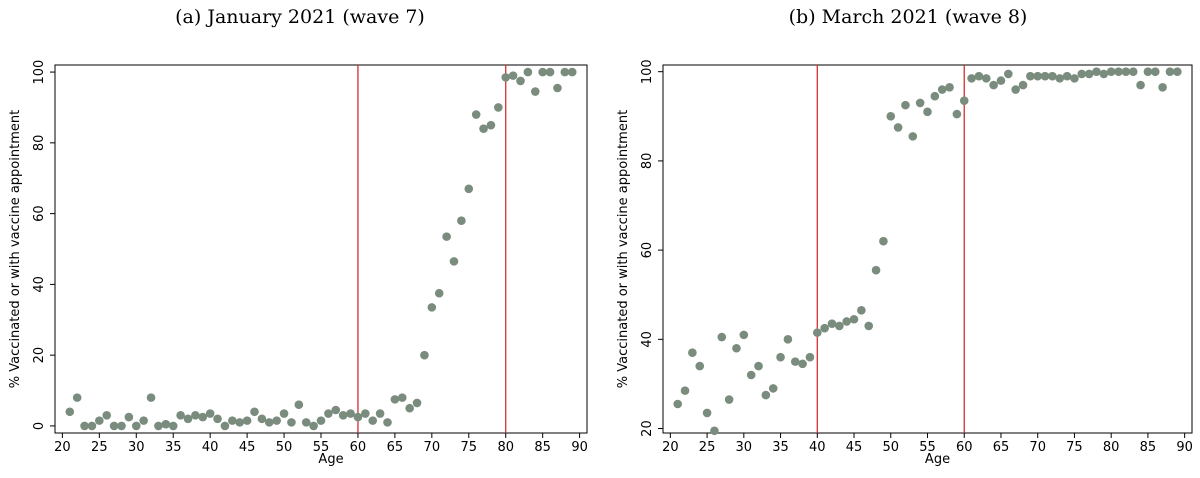  What do you see at coordinates (817, 447) in the screenshot?
I see `panel-b-x-tick-label: 40` at bounding box center [817, 447].